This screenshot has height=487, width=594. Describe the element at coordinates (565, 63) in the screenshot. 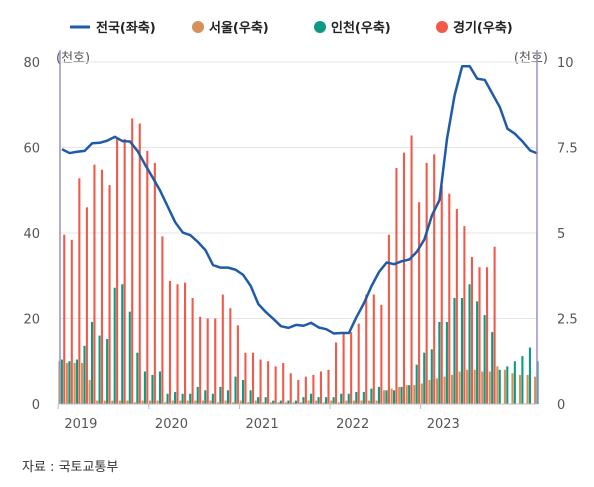

I see `right-tick-label: 10` at that location.